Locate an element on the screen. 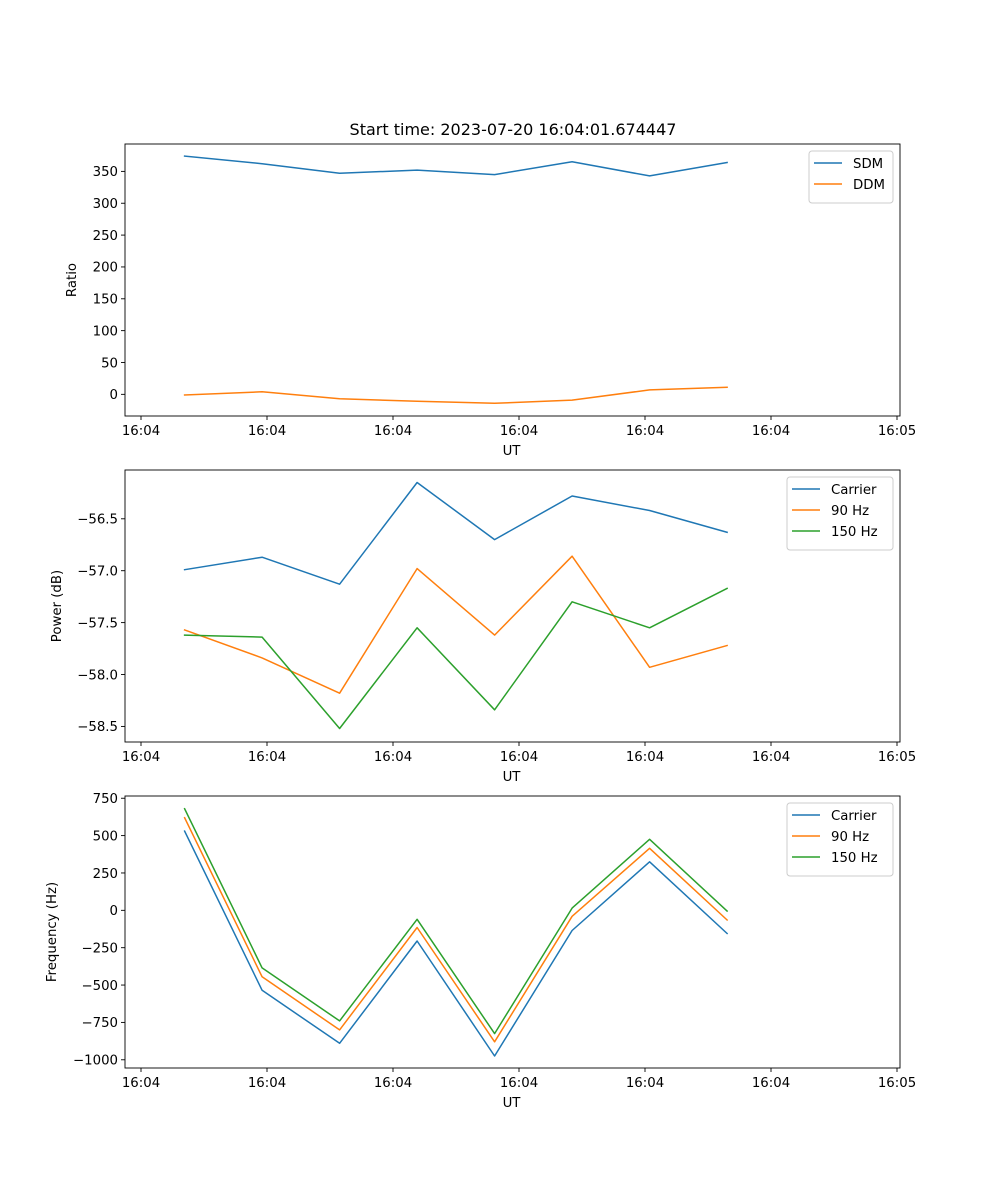 Image resolution: width=1000 pixels, height=1200 pixels. ratio-xtick-label-1: 16:04 is located at coordinates (267, 431).